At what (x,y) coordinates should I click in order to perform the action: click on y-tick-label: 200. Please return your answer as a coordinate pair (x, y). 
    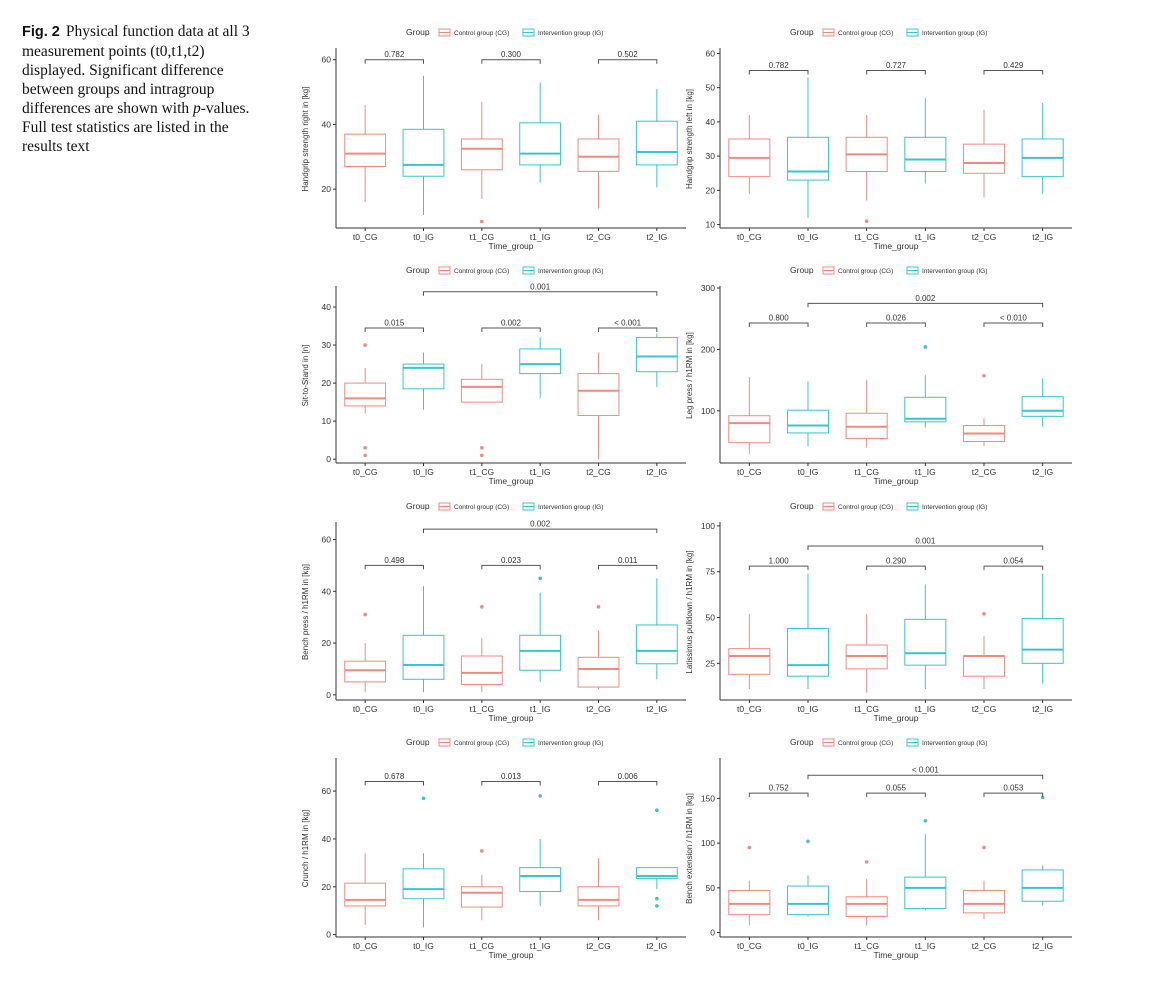
    Looking at the image, I should click on (708, 349).